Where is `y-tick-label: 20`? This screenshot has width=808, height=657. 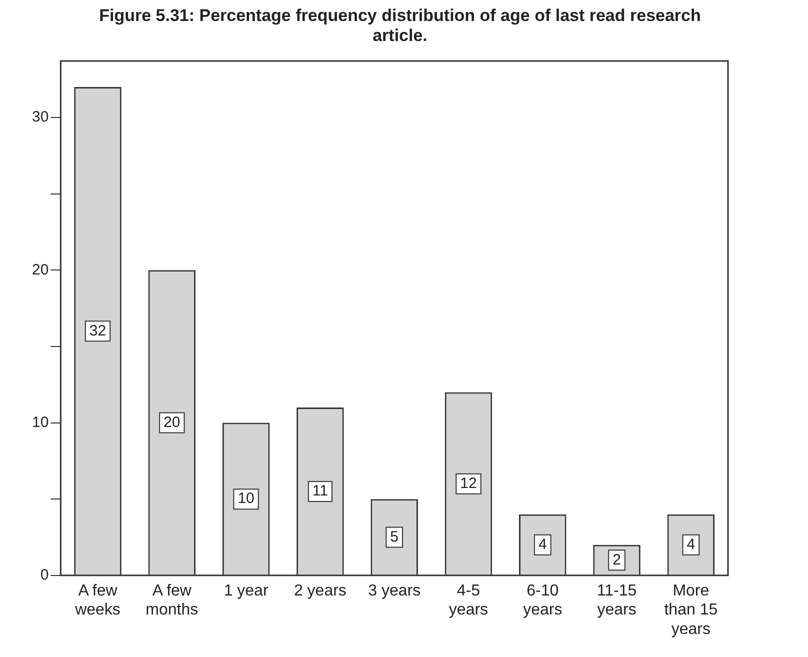 y-tick-label: 20 is located at coordinates (40, 269).